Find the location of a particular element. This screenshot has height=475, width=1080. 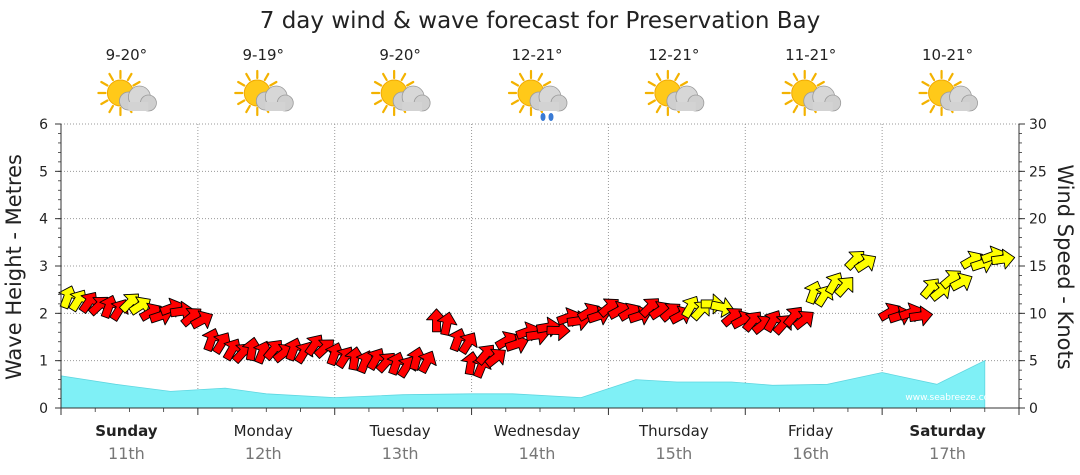

wave-area is located at coordinates (523, 384).